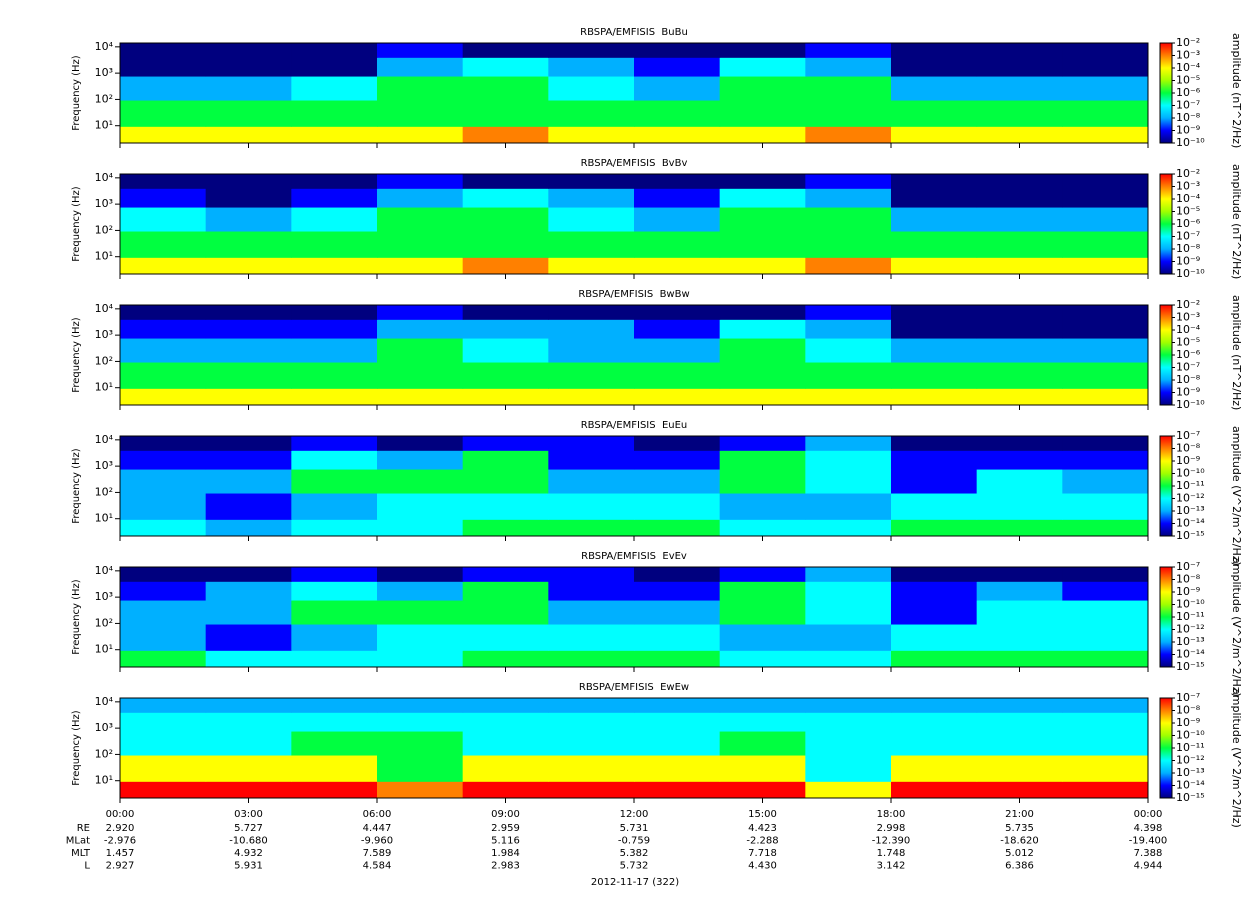  What do you see at coordinates (104, 518) in the screenshot?
I see `y-tick-label: 10¹` at bounding box center [104, 518].